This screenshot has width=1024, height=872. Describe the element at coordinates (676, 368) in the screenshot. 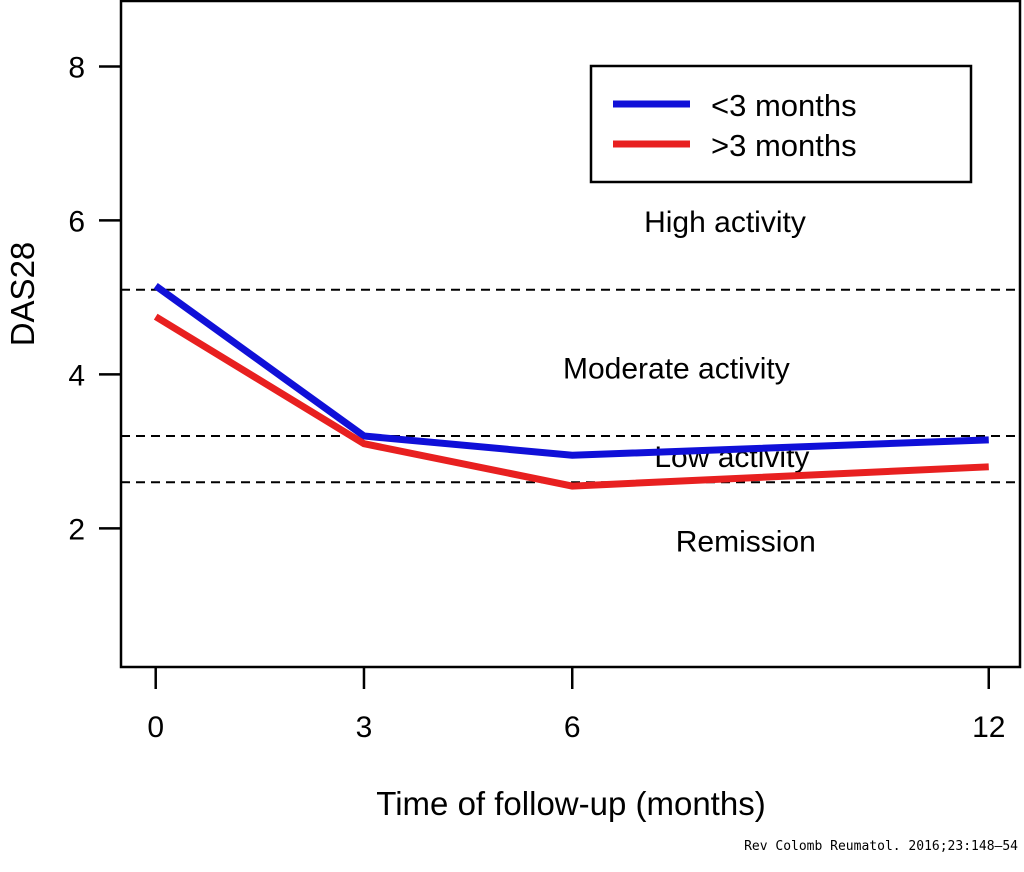

I see `zone-label: Moderate activity` at that location.